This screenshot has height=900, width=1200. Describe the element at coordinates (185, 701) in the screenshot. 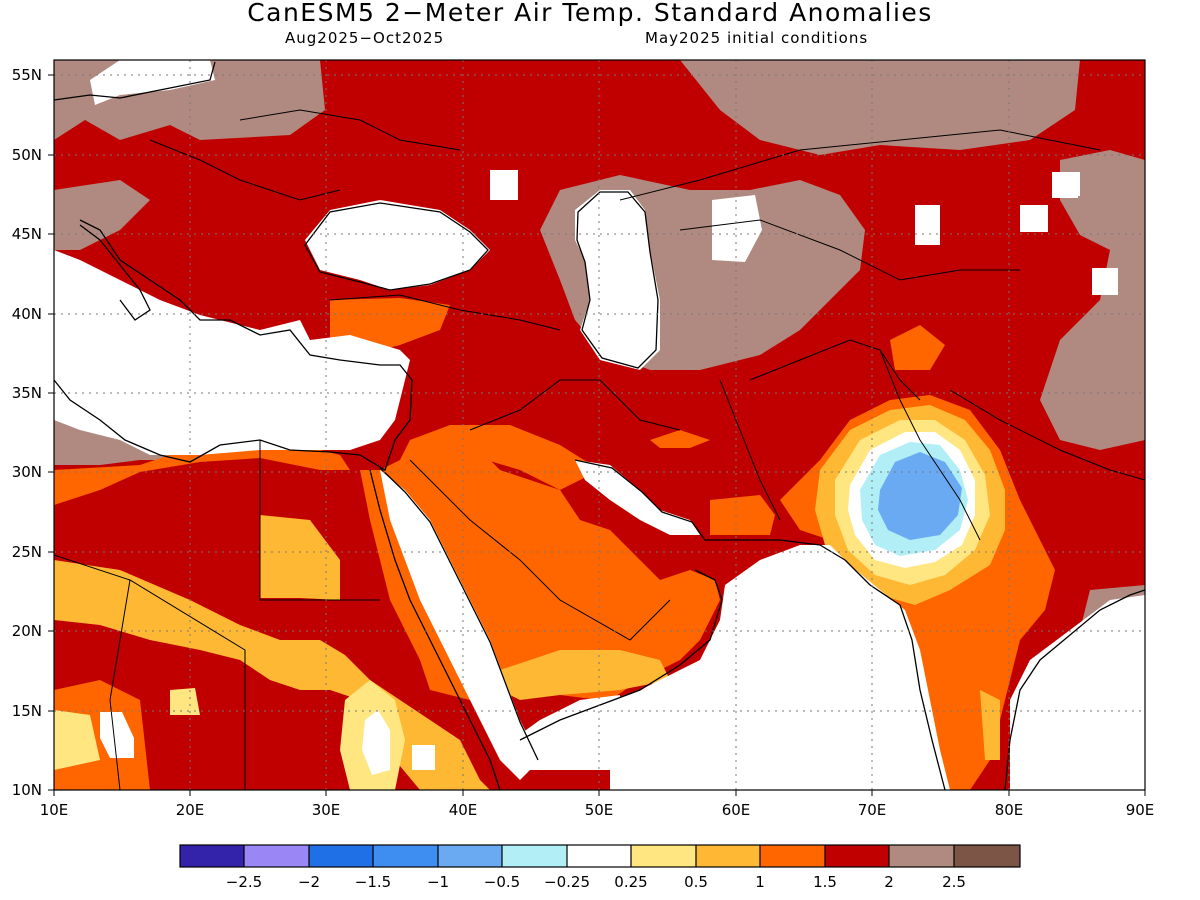

I see `field-yellow-chad` at that location.